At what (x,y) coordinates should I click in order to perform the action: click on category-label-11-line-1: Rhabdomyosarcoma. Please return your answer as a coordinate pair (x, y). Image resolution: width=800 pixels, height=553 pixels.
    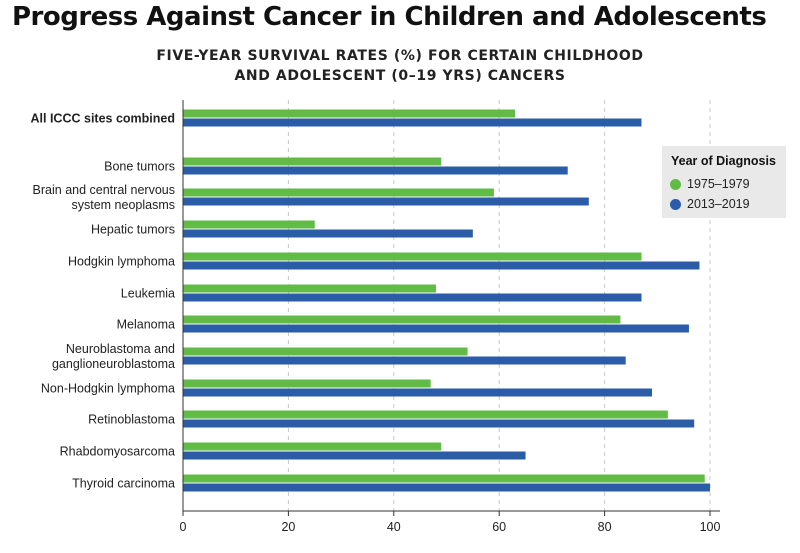
    Looking at the image, I should click on (117, 452).